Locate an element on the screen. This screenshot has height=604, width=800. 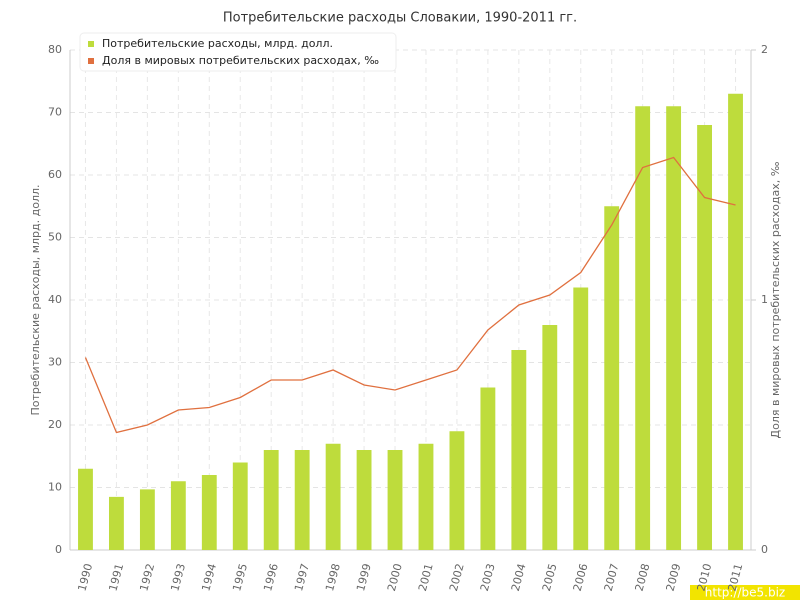
x-tick-label: 2007 is located at coordinates (612, 577).